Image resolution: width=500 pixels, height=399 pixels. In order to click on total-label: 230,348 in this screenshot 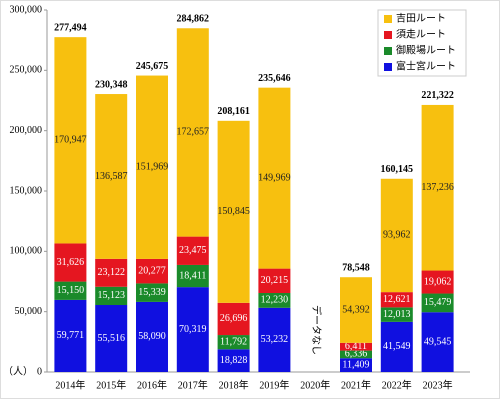, I will do `click(111, 84)`.